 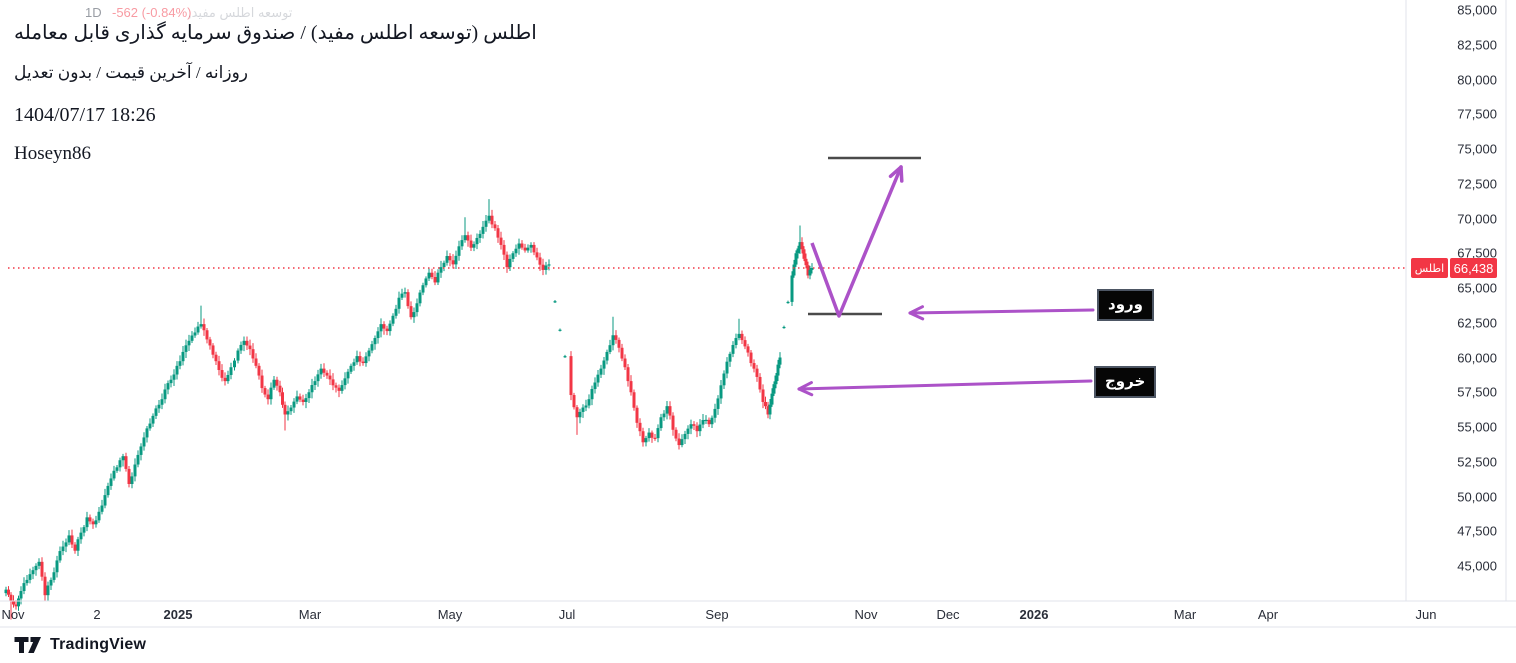 I want to click on time-tick-label: Dec, so click(x=948, y=614).